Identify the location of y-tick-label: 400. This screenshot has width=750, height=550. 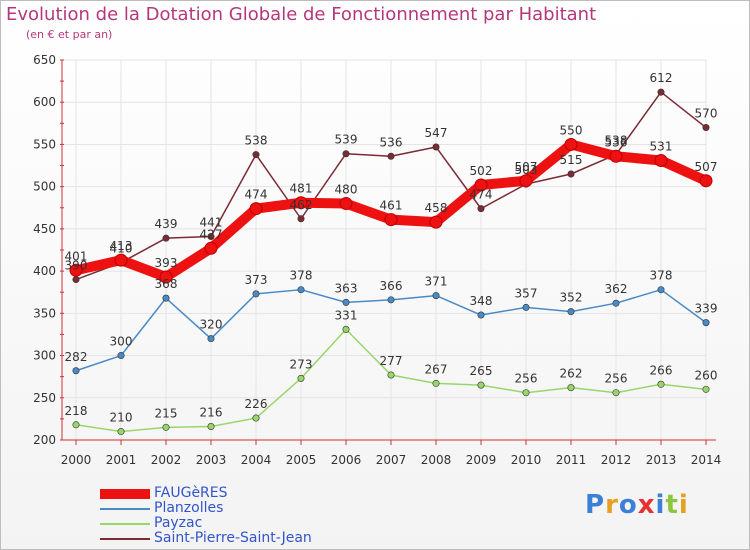
(44, 271).